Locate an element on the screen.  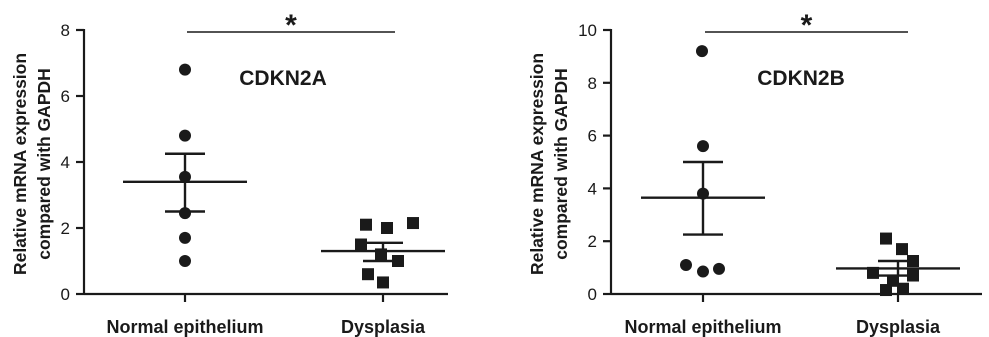
chart-title: CDKN2B is located at coordinates (801, 78).